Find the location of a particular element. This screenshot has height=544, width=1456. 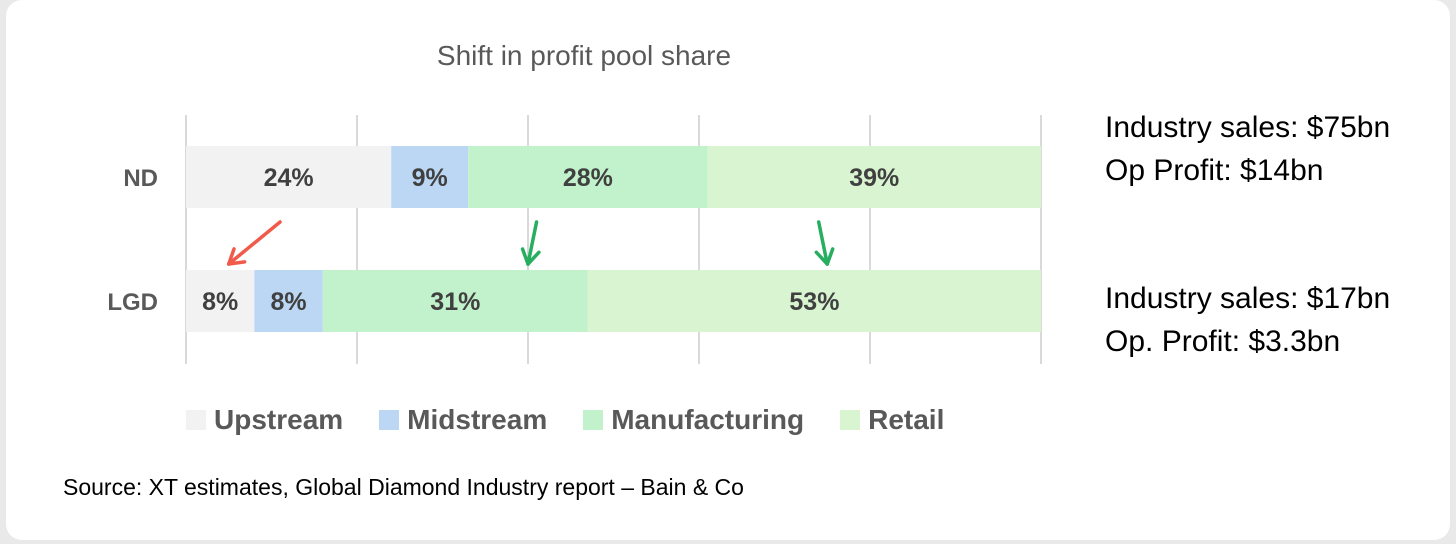

bar-segment-lgd-upstream is located at coordinates (220, 301).